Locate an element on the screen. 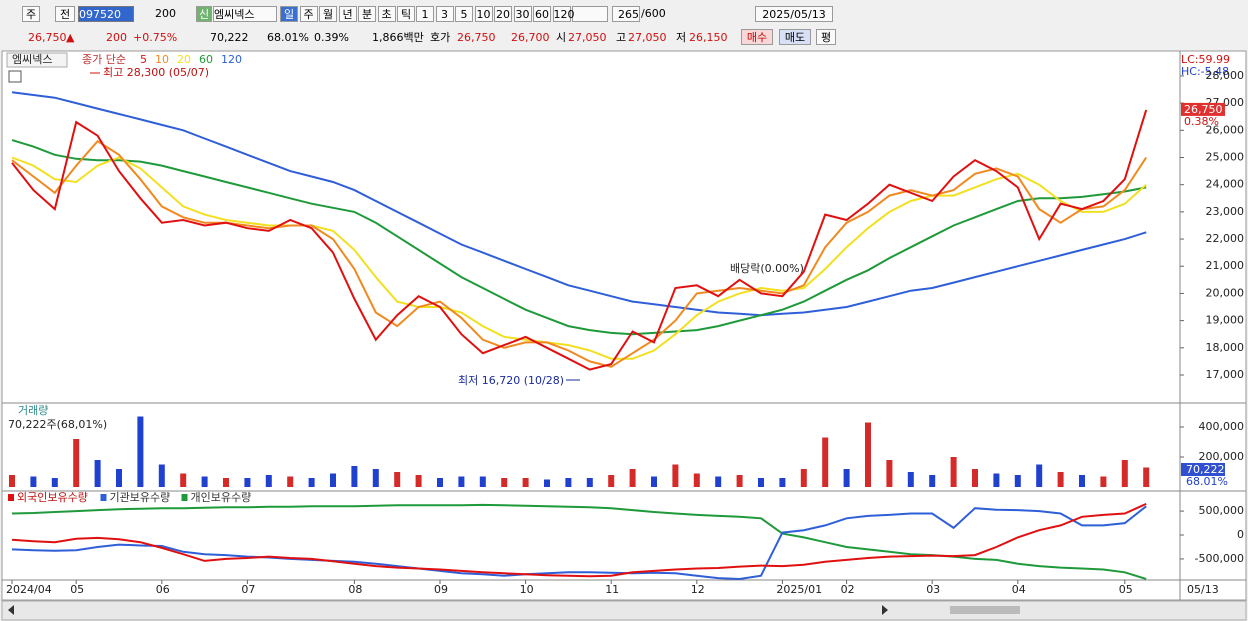 This screenshot has height=621, width=1248. badge: 신 is located at coordinates (204, 14).